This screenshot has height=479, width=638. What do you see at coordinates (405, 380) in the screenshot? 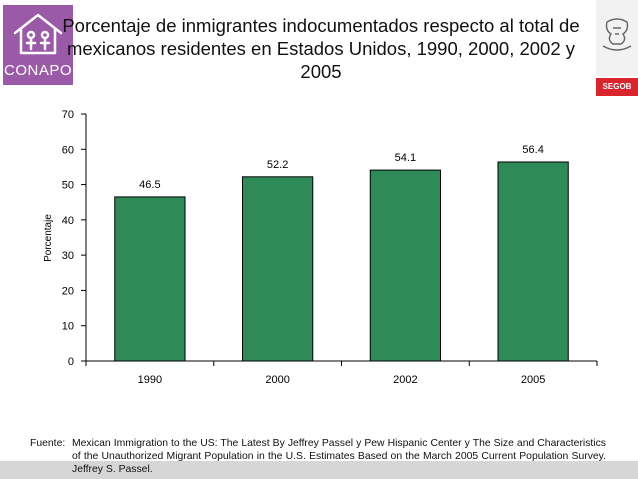
I see `x-tick-label-2002: 2002` at bounding box center [405, 380].